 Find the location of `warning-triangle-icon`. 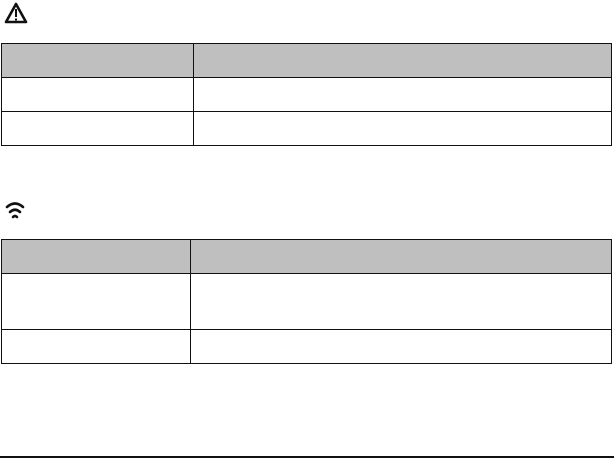

warning-triangle-icon is located at coordinates (16, 13).